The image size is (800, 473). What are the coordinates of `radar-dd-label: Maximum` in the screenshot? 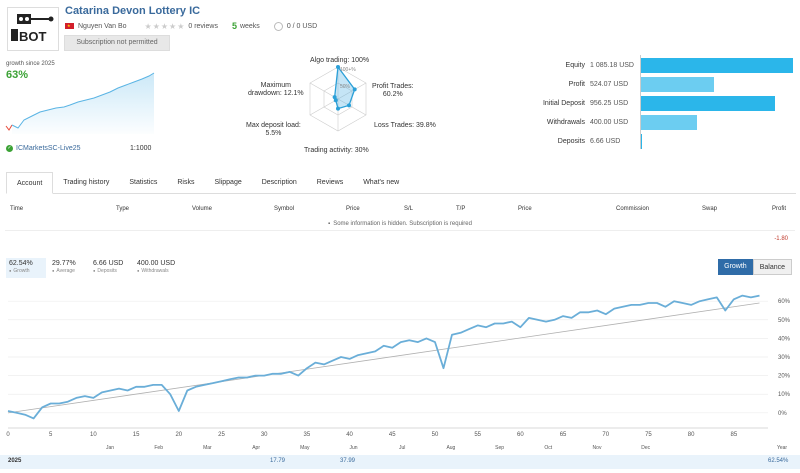 It's located at (275, 85).